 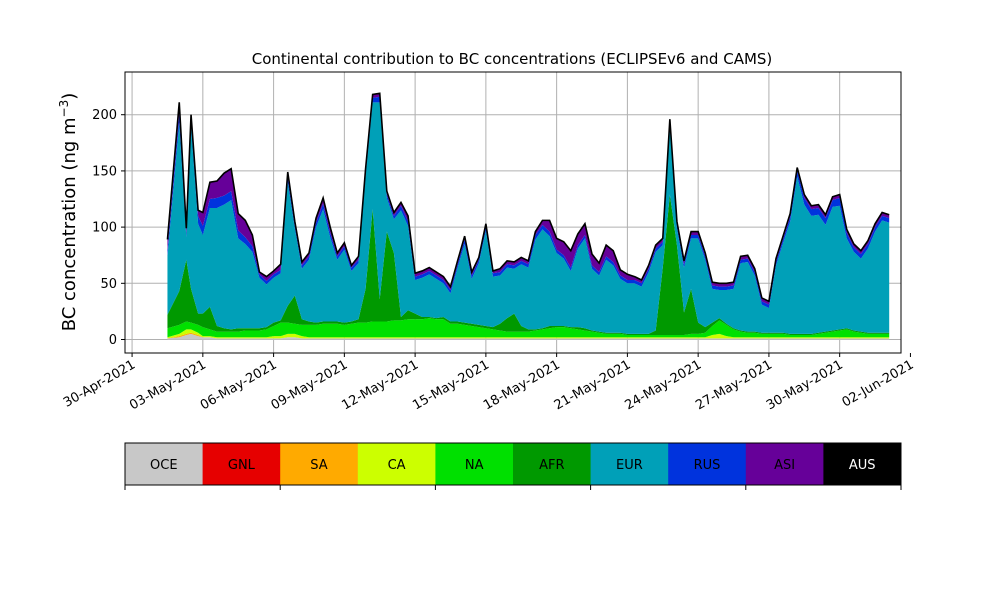 I want to click on colorbar-swatch-aus, so click(x=862, y=464).